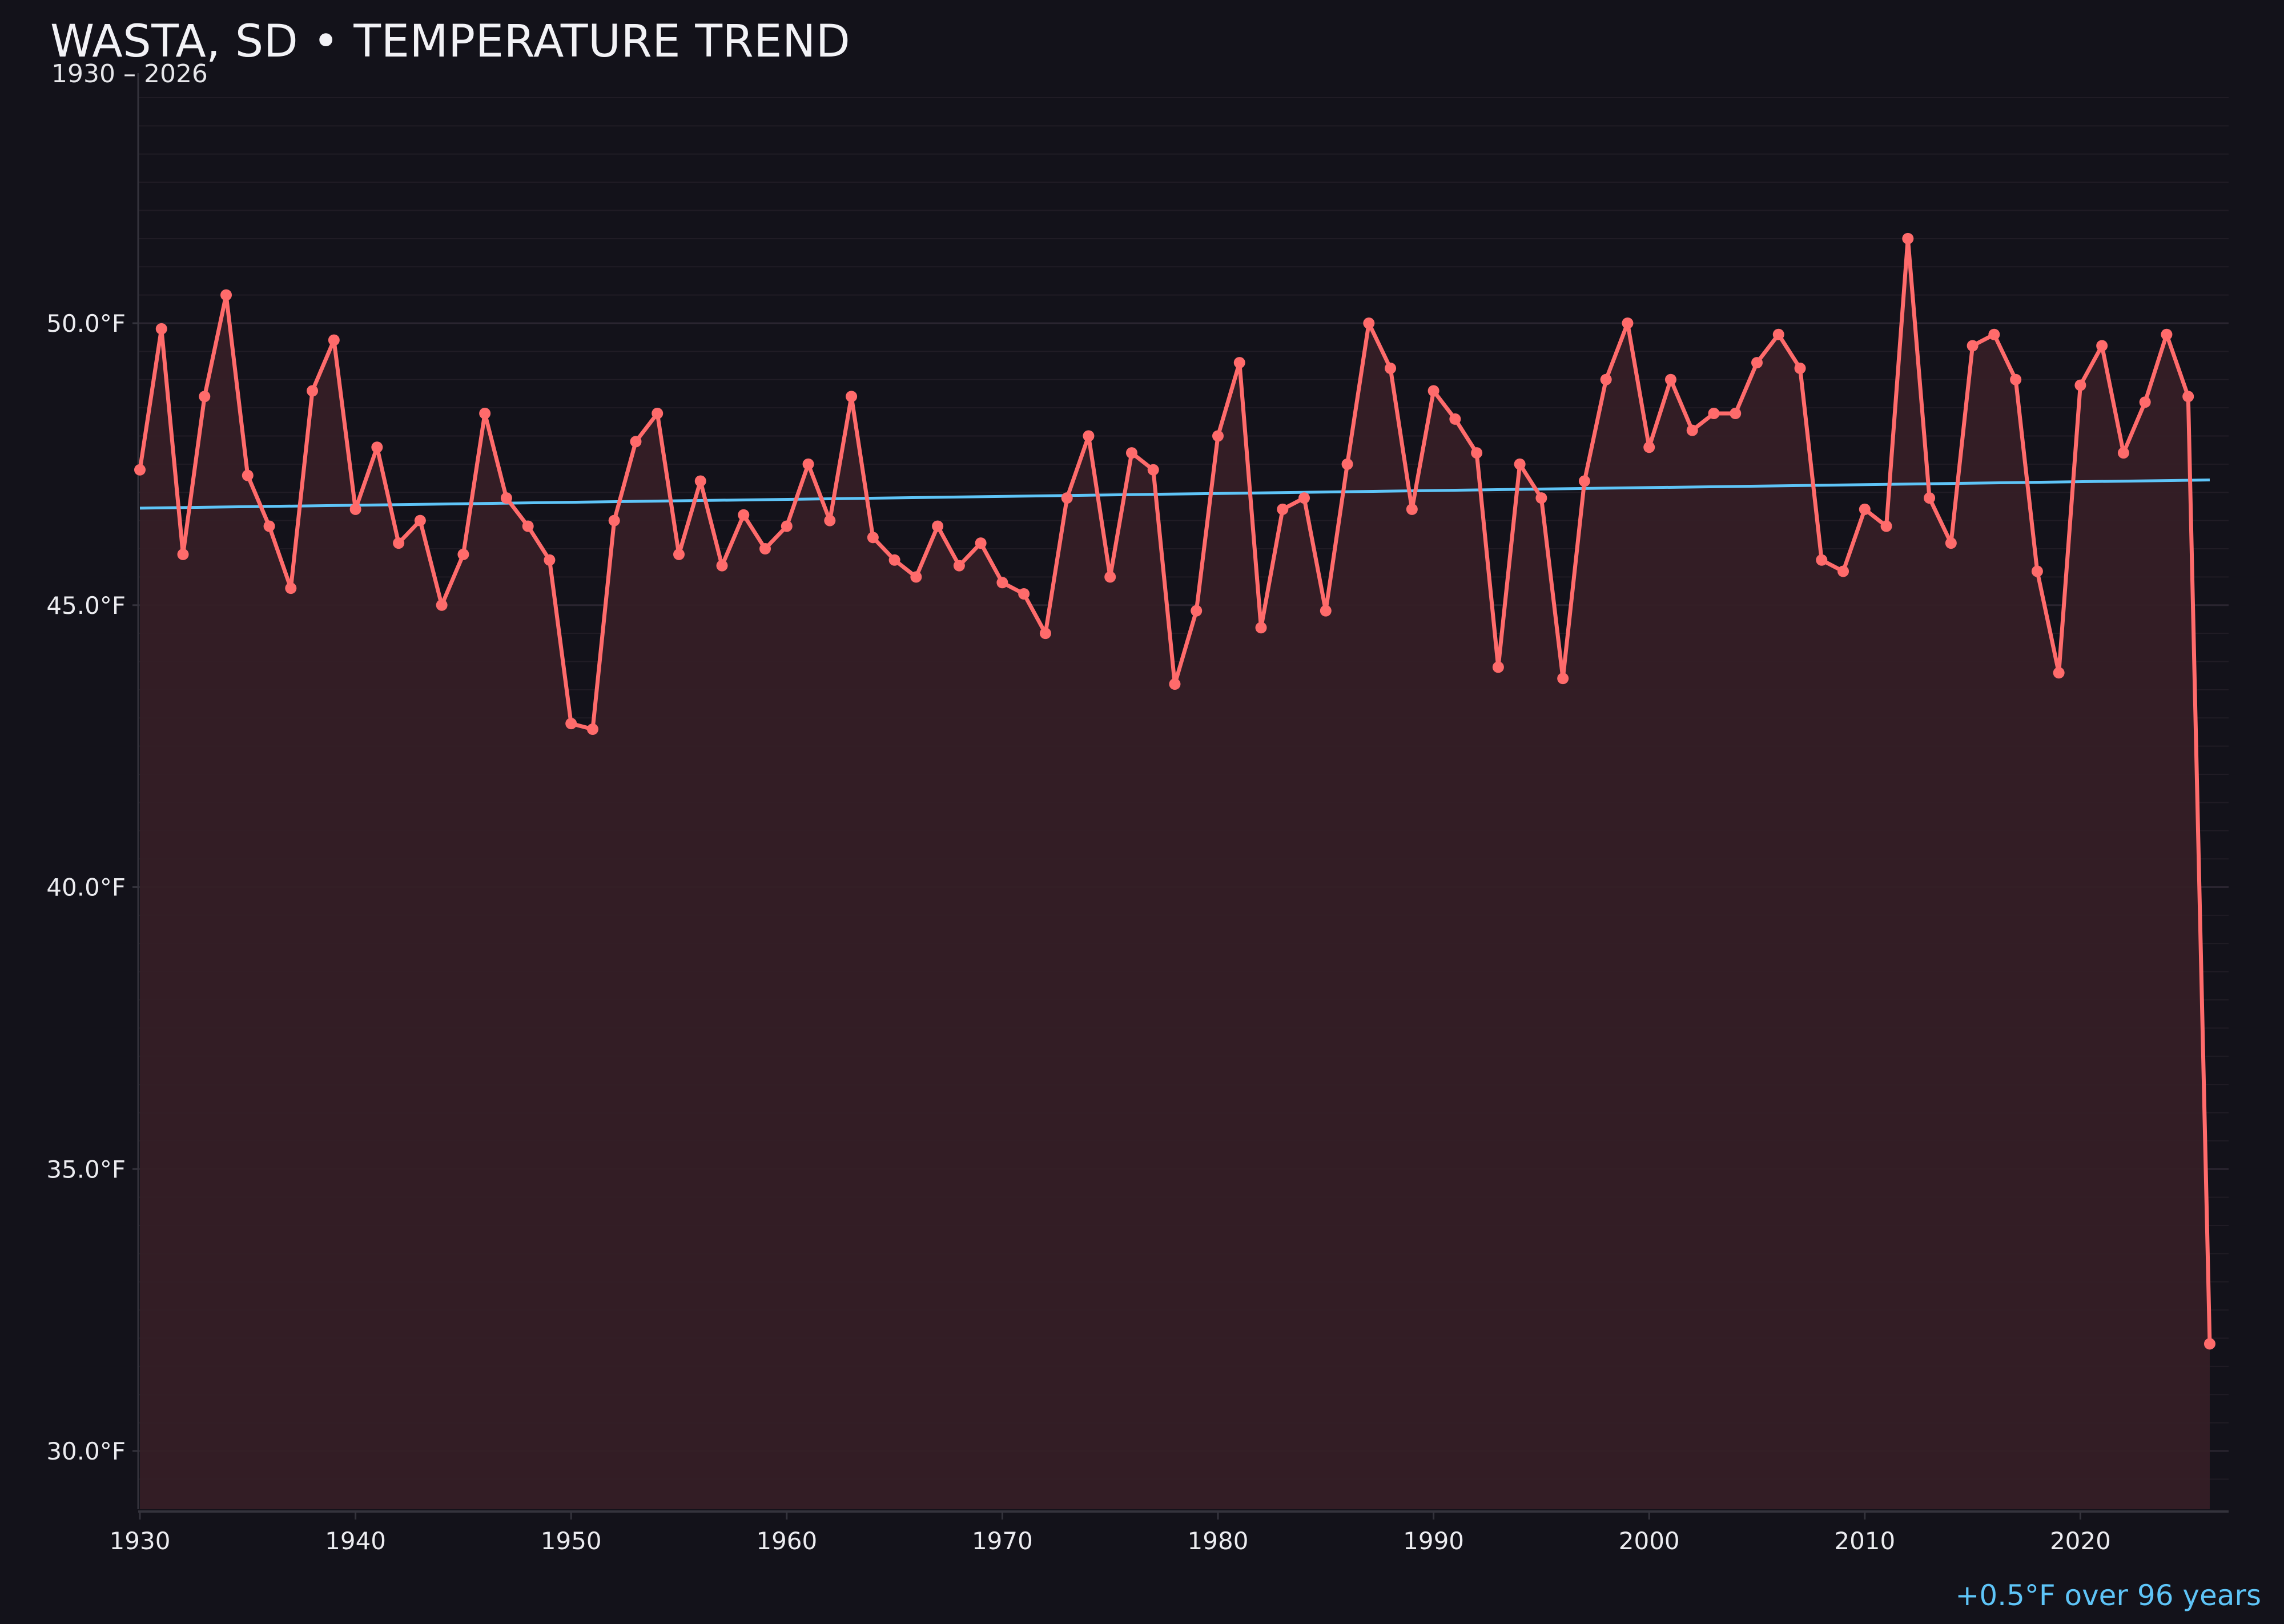 The image size is (2284, 1624). What do you see at coordinates (86, 1169) in the screenshot?
I see `y-tick-label: 35.0°F` at bounding box center [86, 1169].